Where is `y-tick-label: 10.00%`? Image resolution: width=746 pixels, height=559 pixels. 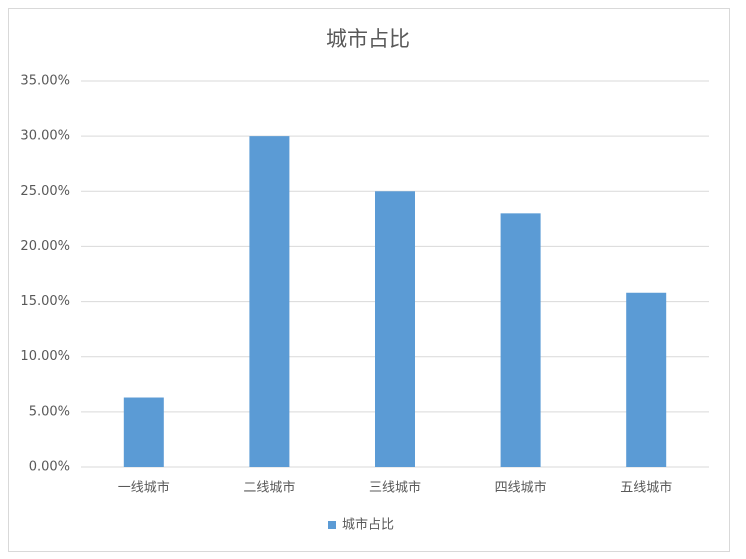
y-tick-label: 10.00% is located at coordinates (45, 356).